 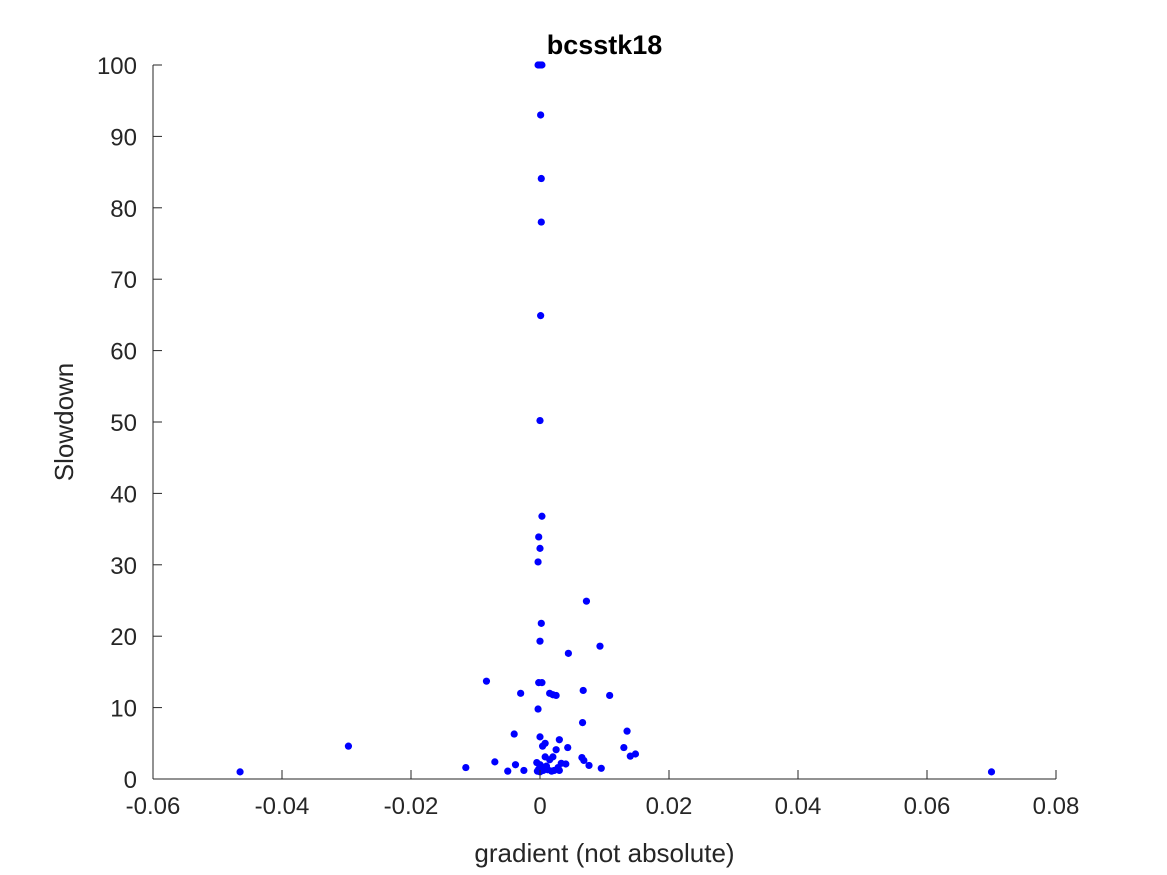 I want to click on x-tick-label: 0.06, so click(x=927, y=806).